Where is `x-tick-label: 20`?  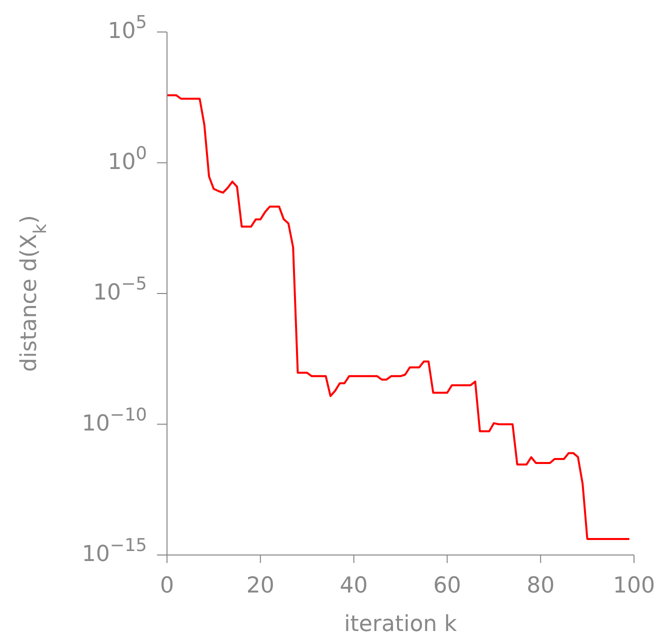
x-tick-label: 20 is located at coordinates (260, 586).